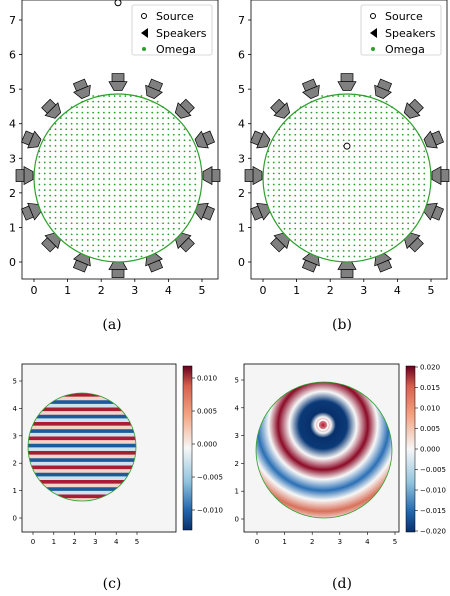 The height and width of the screenshot is (596, 450). I want to click on y-tick-label: 1, so click(241, 227).